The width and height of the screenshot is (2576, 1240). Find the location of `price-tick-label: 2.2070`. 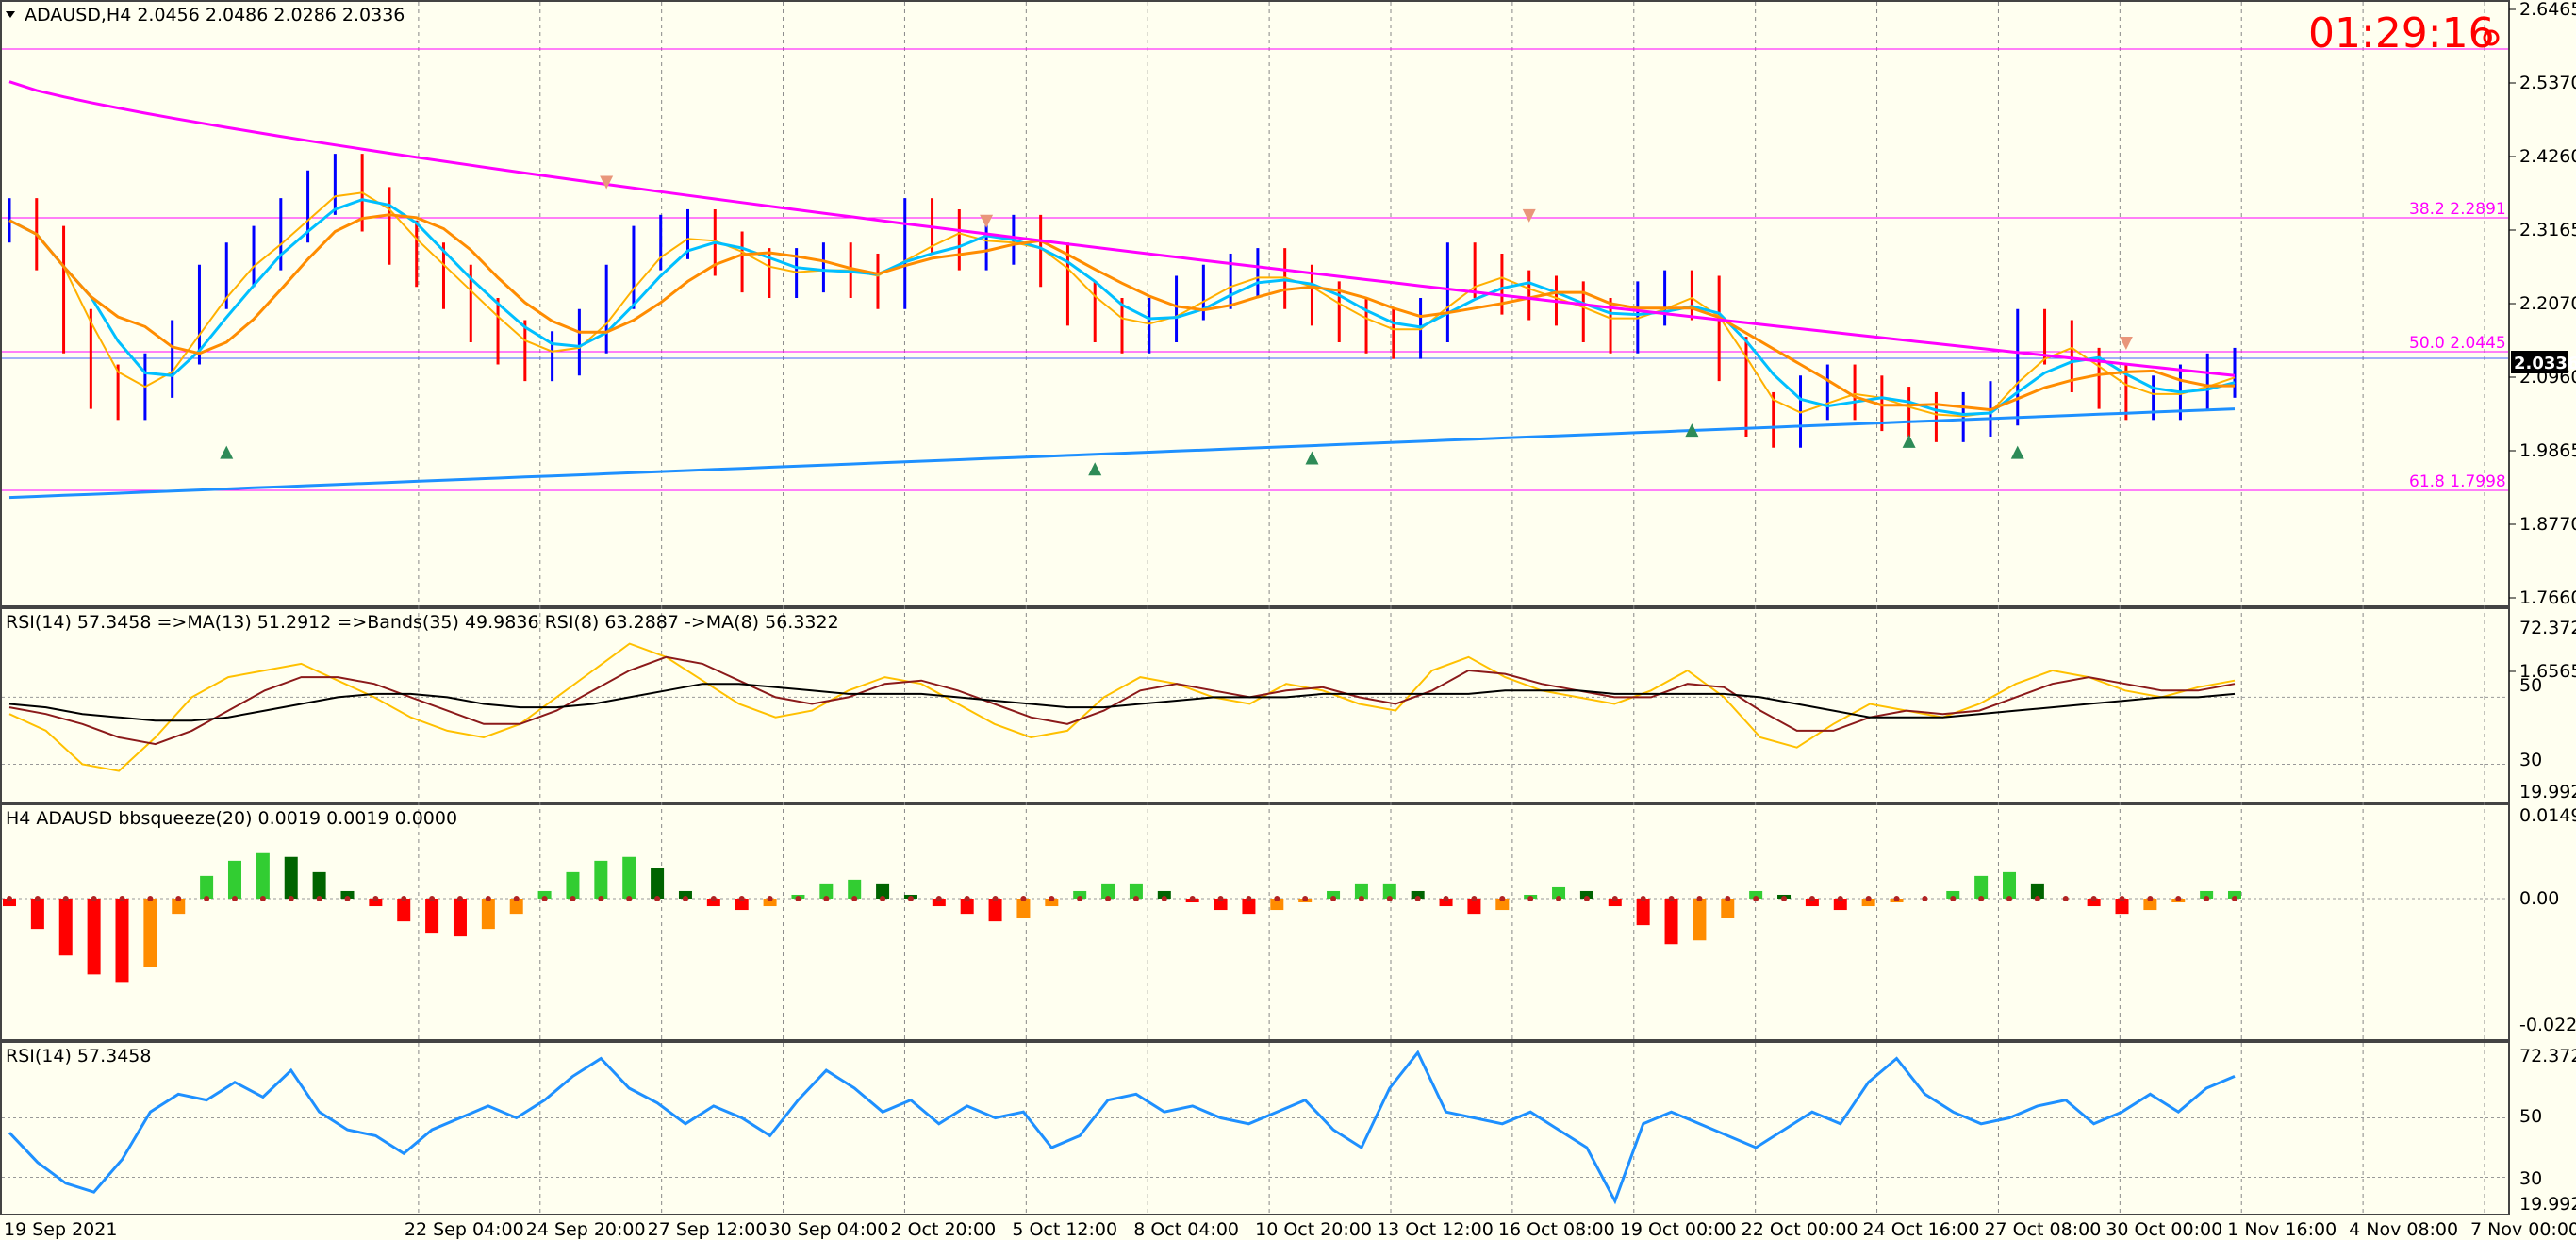

price-tick-label: 2.2070 is located at coordinates (2547, 303).